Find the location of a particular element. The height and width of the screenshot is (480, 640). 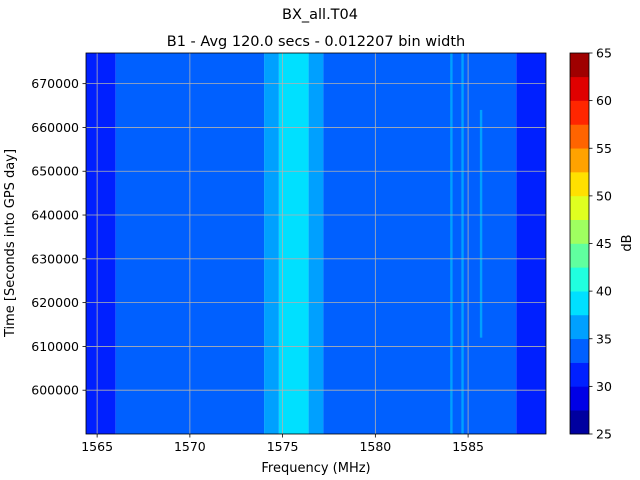

chart-subtitle: B1 - Avg 120.0 secs - 0.012207 bin width is located at coordinates (316, 42).